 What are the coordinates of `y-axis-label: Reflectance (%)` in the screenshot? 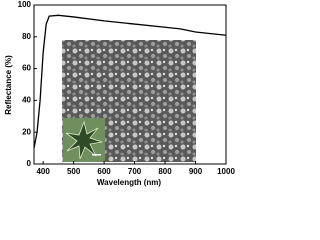 It's located at (8, 85).